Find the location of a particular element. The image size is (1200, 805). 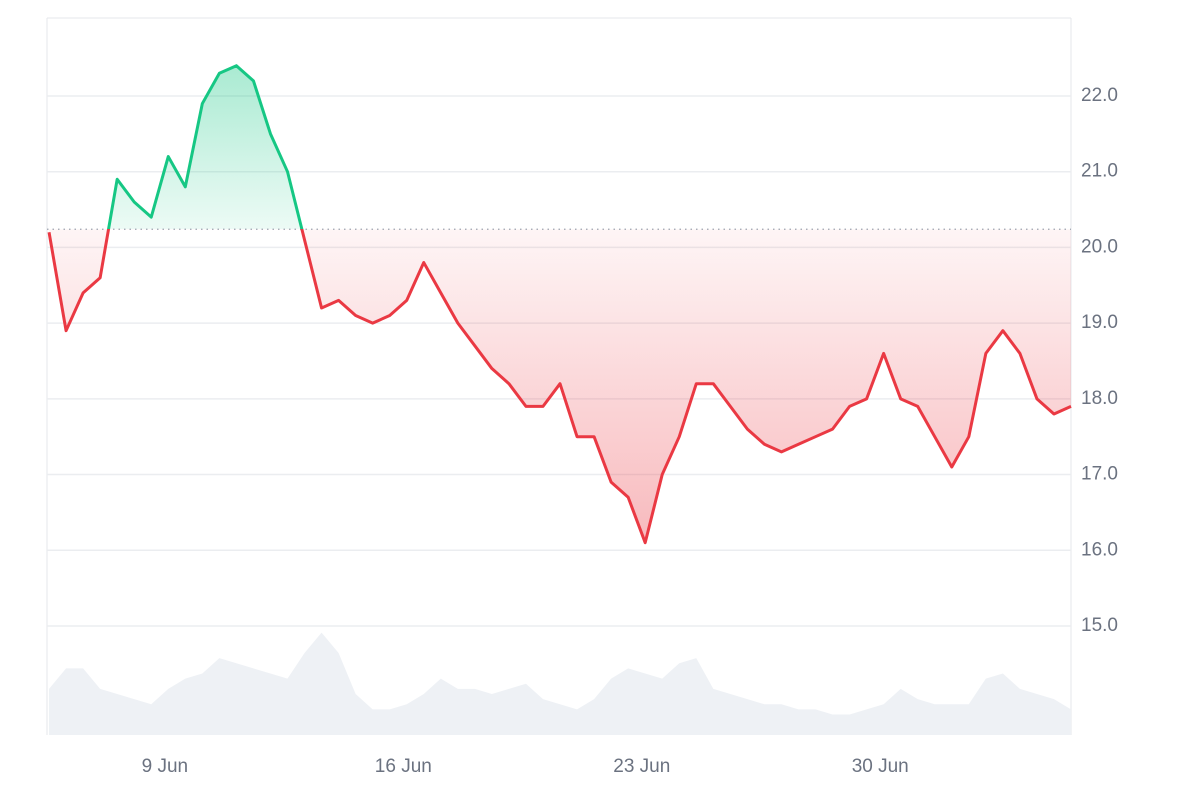

y-tick-label: 21.0 is located at coordinates (1099, 171).